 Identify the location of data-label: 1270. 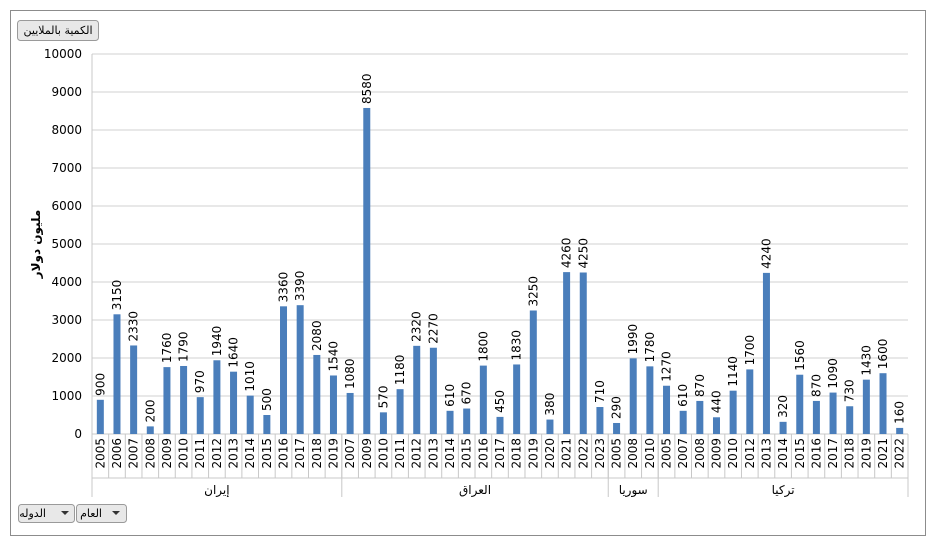
(667, 366).